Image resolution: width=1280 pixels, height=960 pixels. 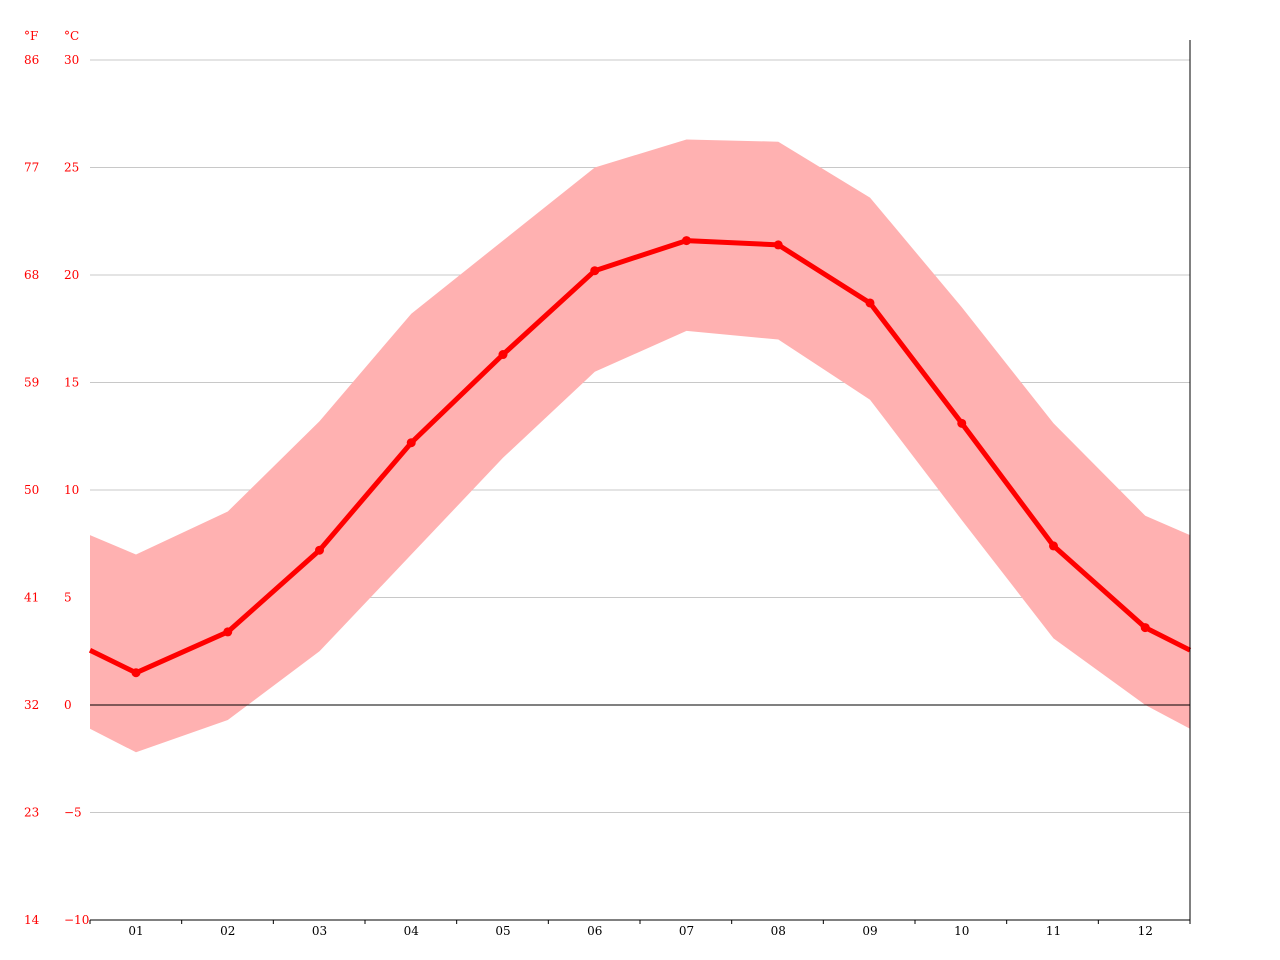 What do you see at coordinates (1053, 931) in the screenshot?
I see `x-tick-label: 11` at bounding box center [1053, 931].